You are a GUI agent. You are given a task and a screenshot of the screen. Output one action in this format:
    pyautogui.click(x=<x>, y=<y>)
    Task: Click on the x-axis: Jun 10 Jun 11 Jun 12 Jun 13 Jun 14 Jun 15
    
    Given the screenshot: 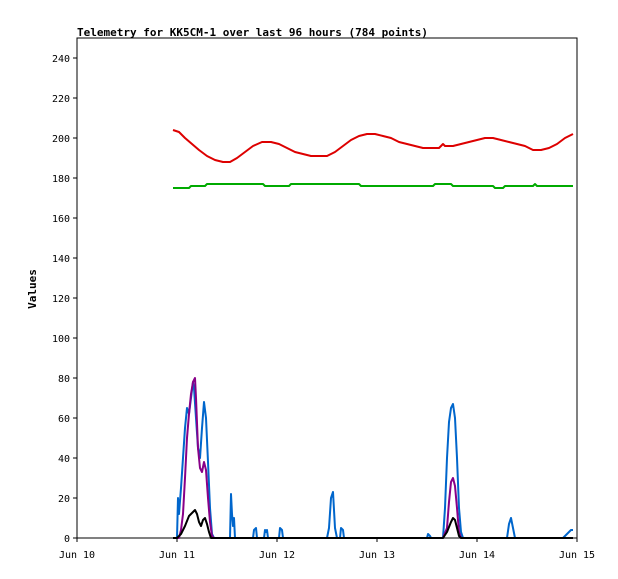 What is the action you would take?
    pyautogui.click(x=327, y=549)
    